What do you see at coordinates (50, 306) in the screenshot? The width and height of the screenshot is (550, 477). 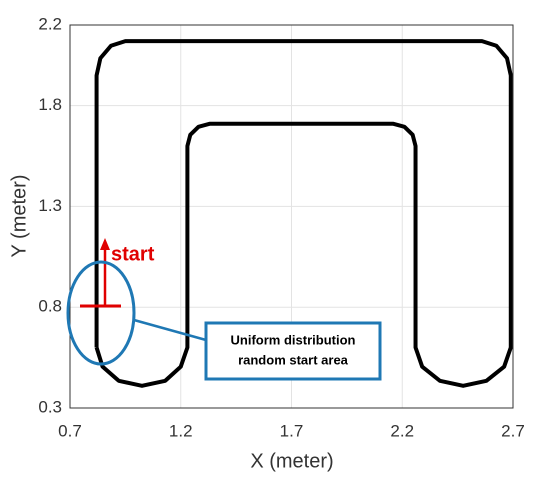 I see `y-tick-label: 0.8` at bounding box center [50, 306].